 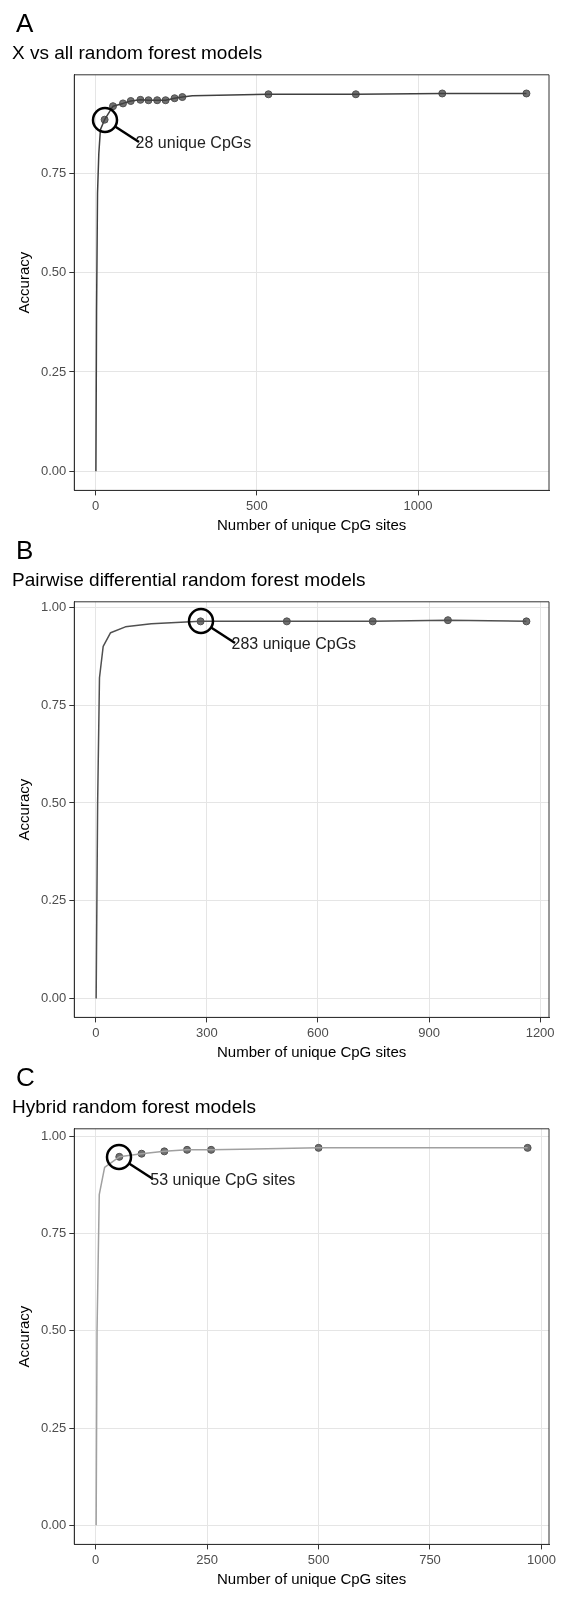 I want to click on chart-title: Pairwise differential random forest models, so click(x=189, y=579).